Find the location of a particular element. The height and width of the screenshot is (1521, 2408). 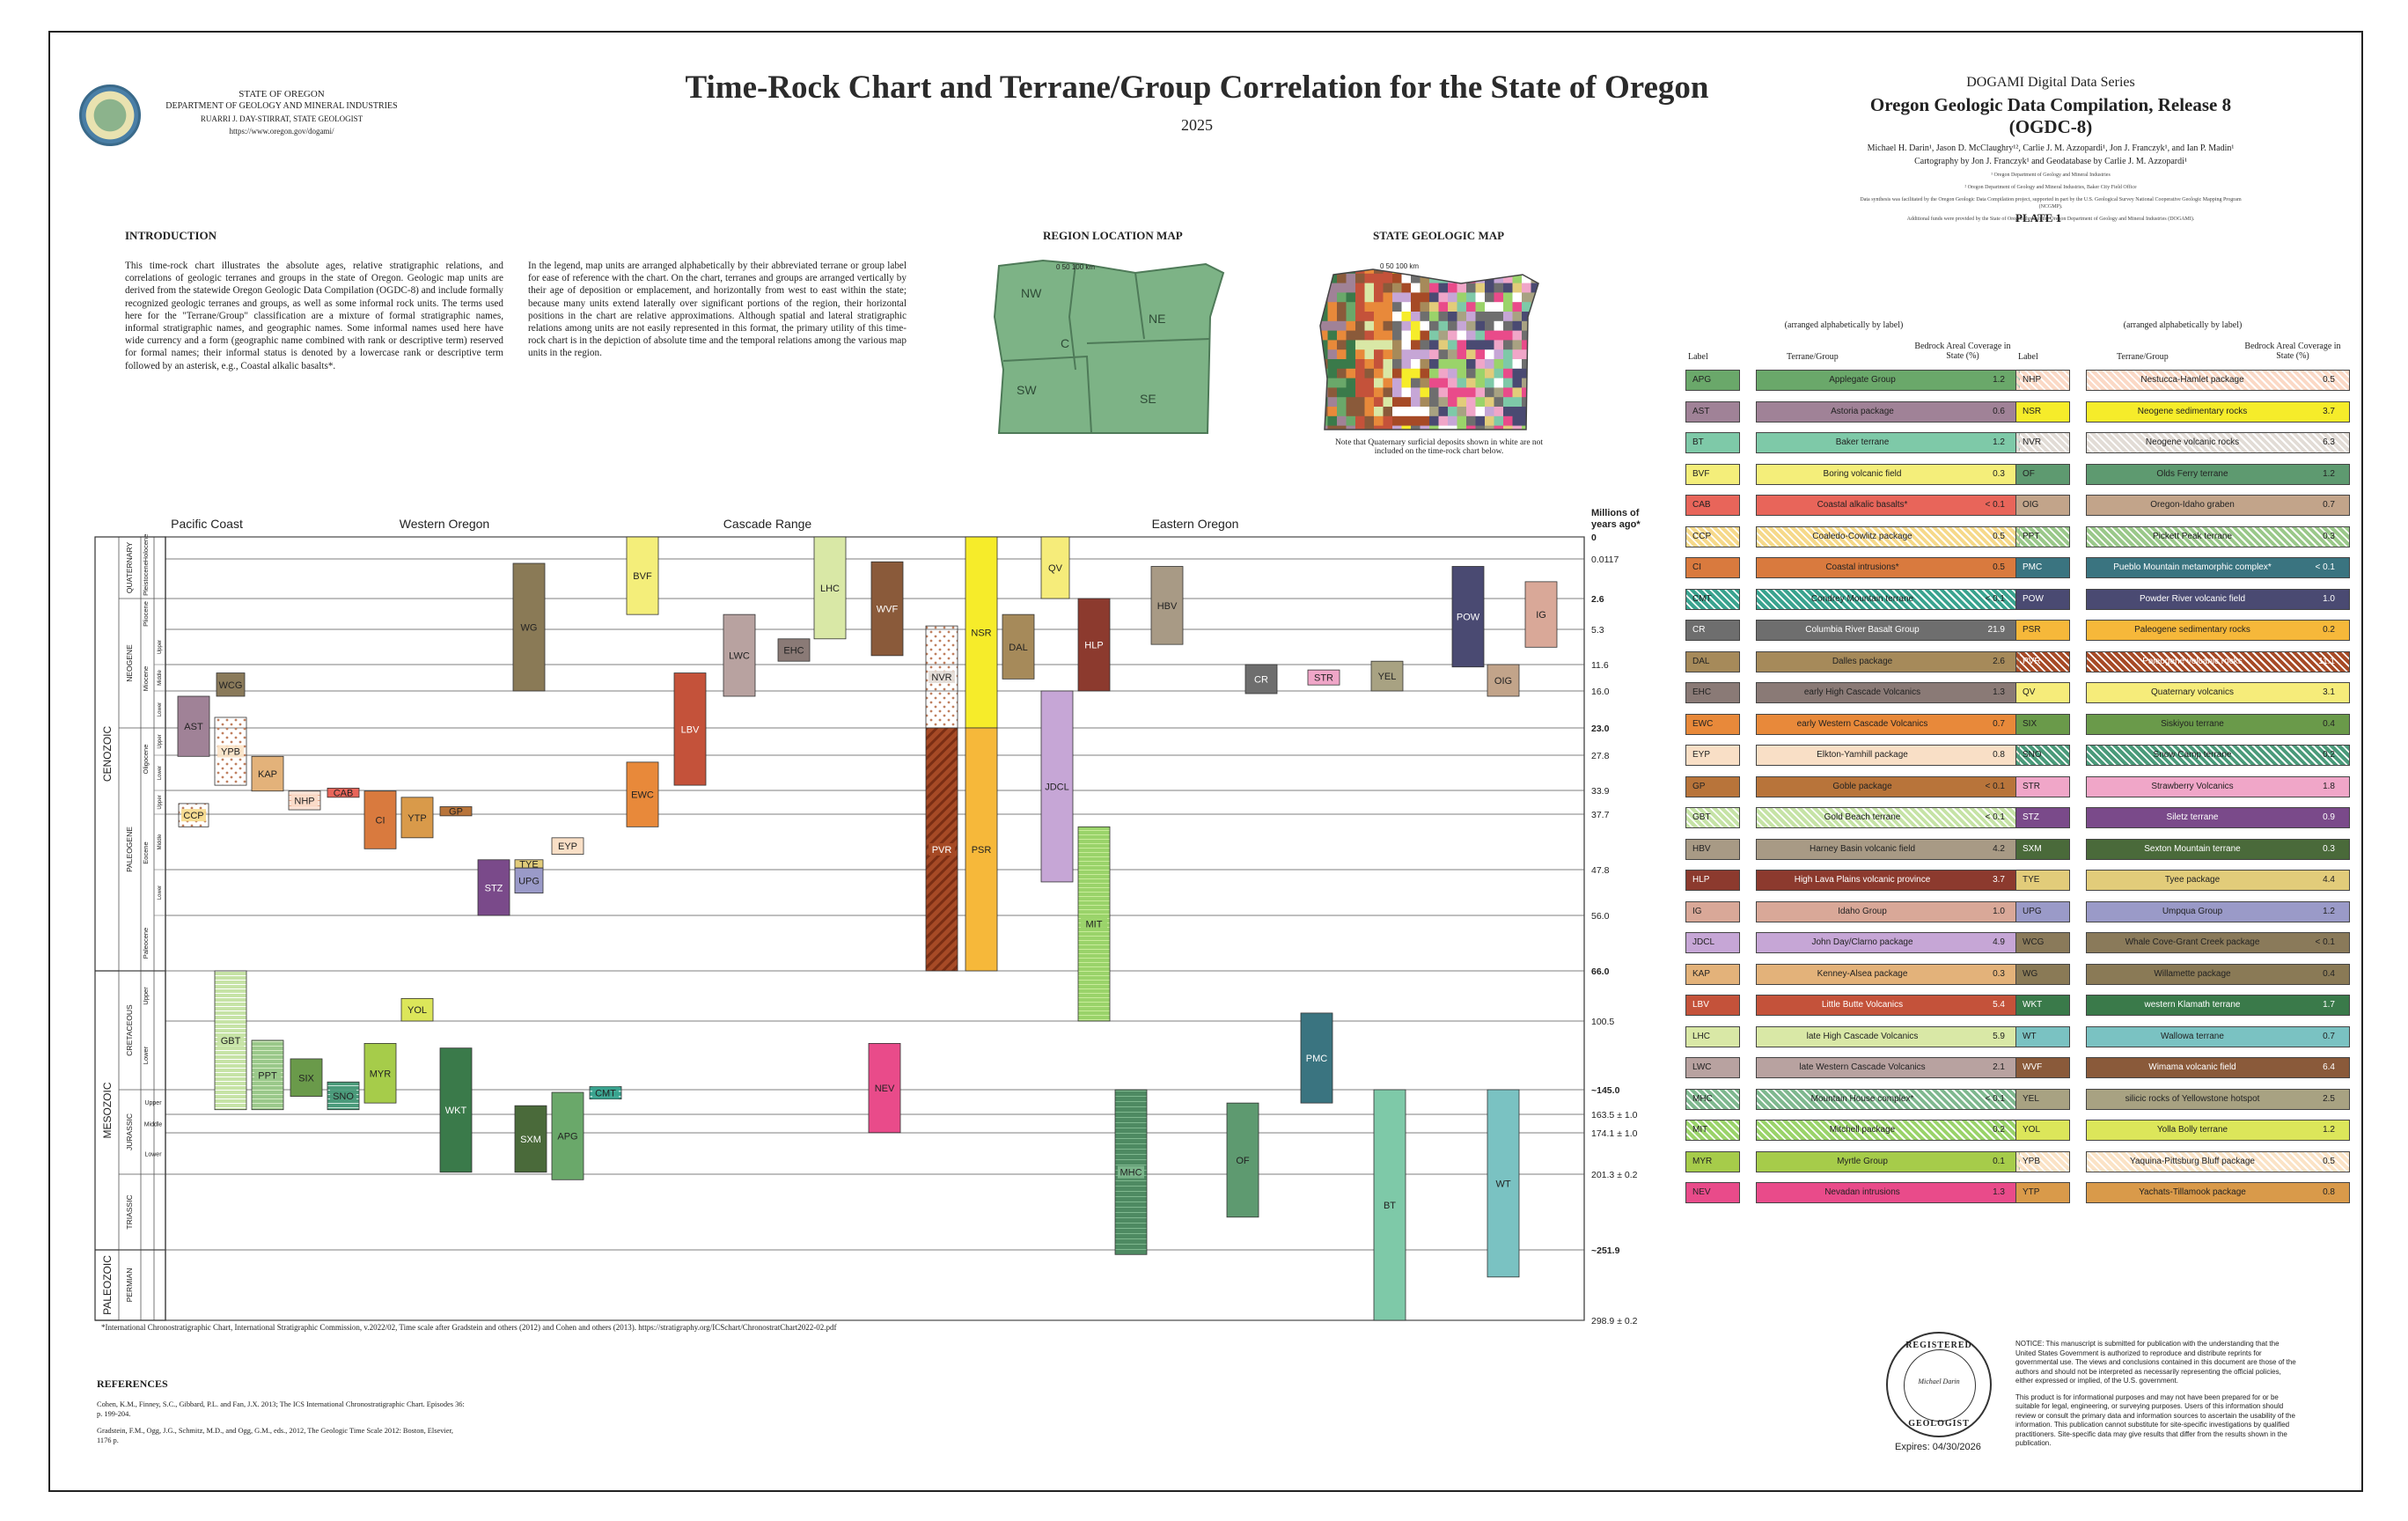

legend-coverage: 1.8 is located at coordinates (2329, 786).